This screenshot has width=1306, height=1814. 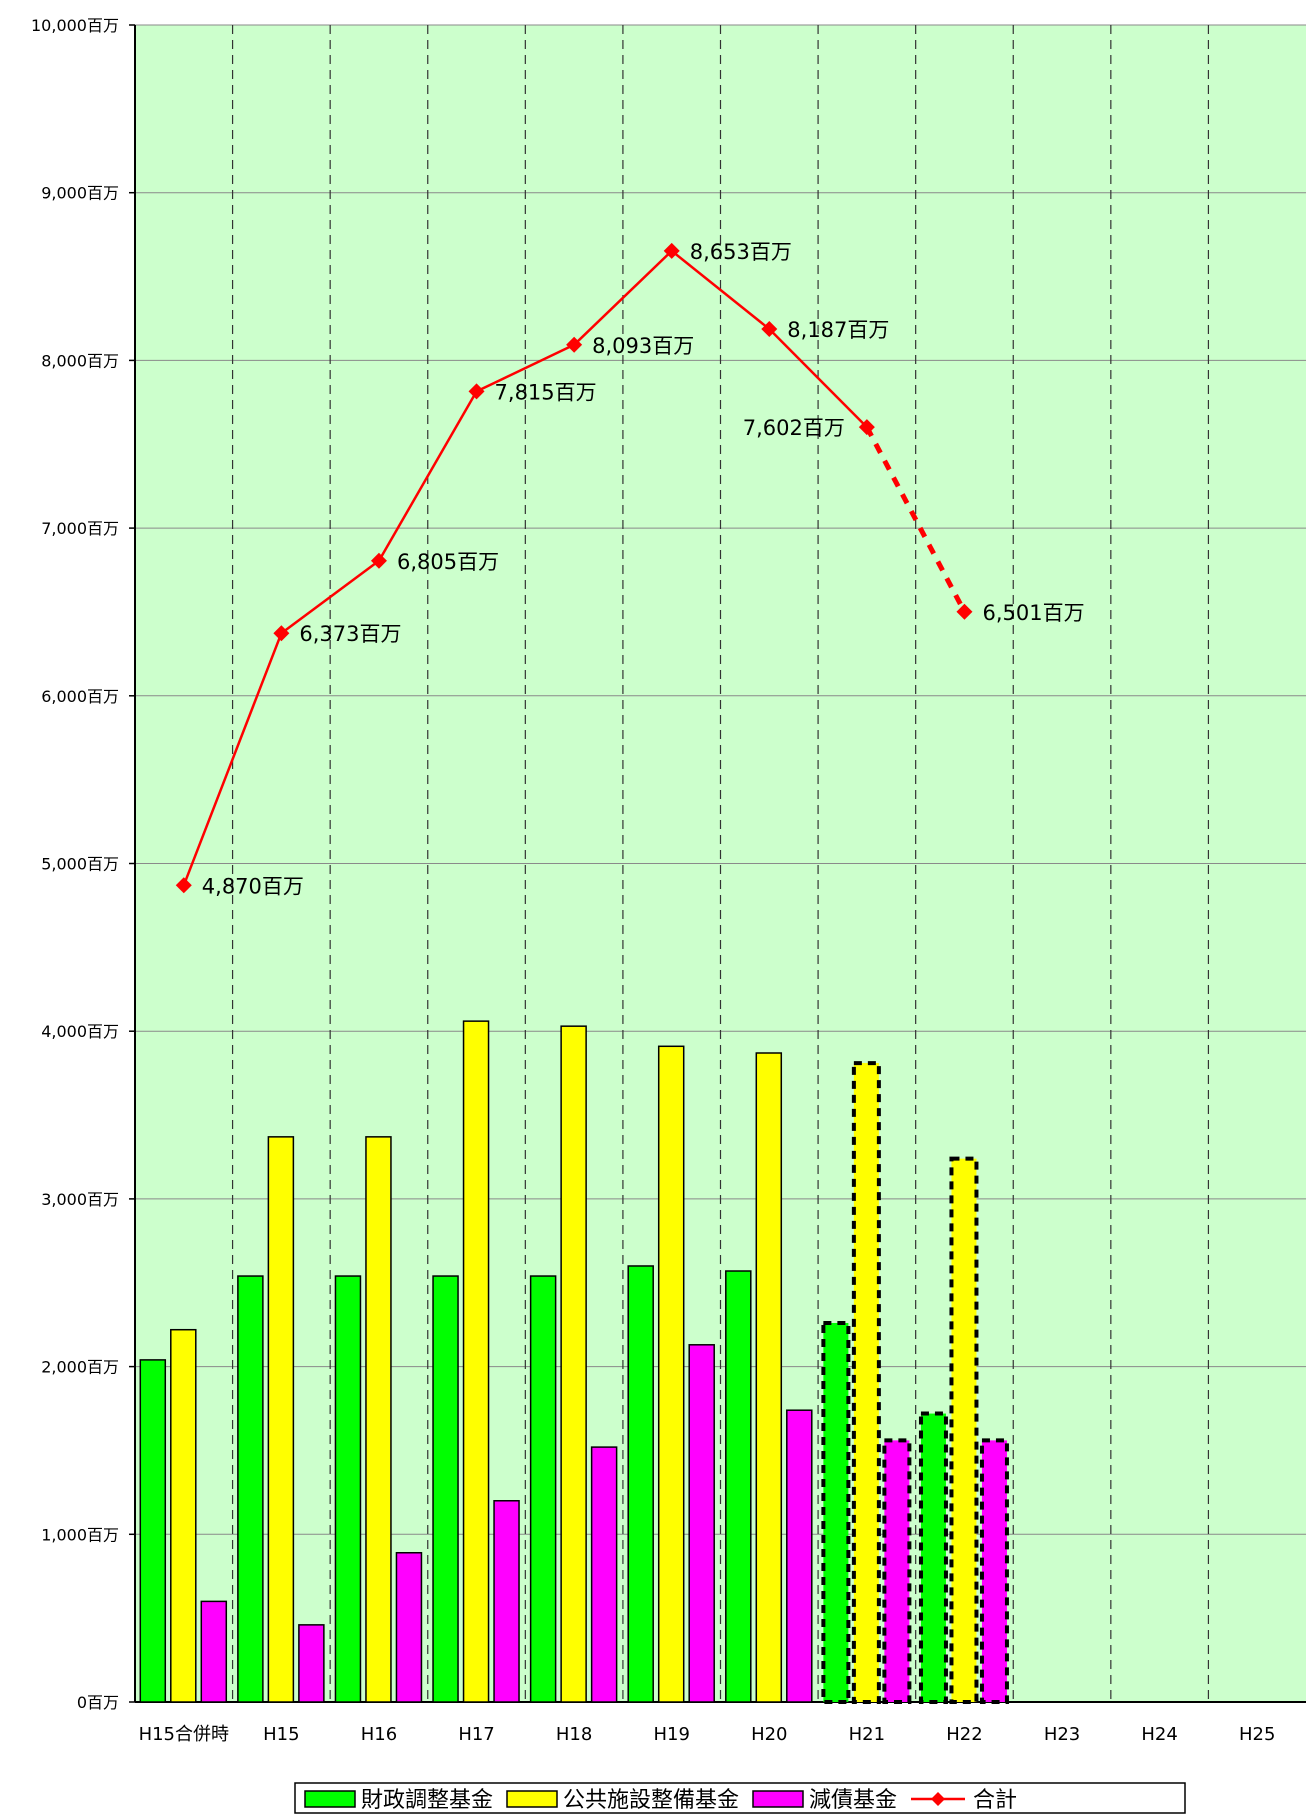 What do you see at coordinates (651, 1800) in the screenshot?
I see `legend-label: 公共施設整備基金` at bounding box center [651, 1800].